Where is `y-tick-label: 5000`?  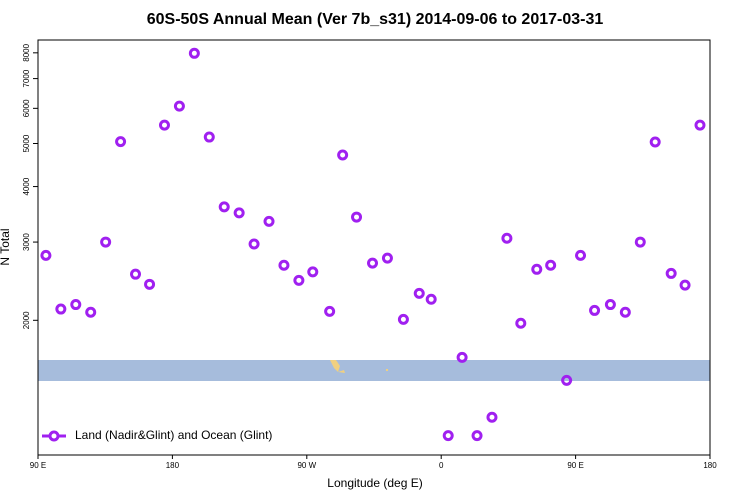 y-tick-label: 5000 is located at coordinates (26, 143).